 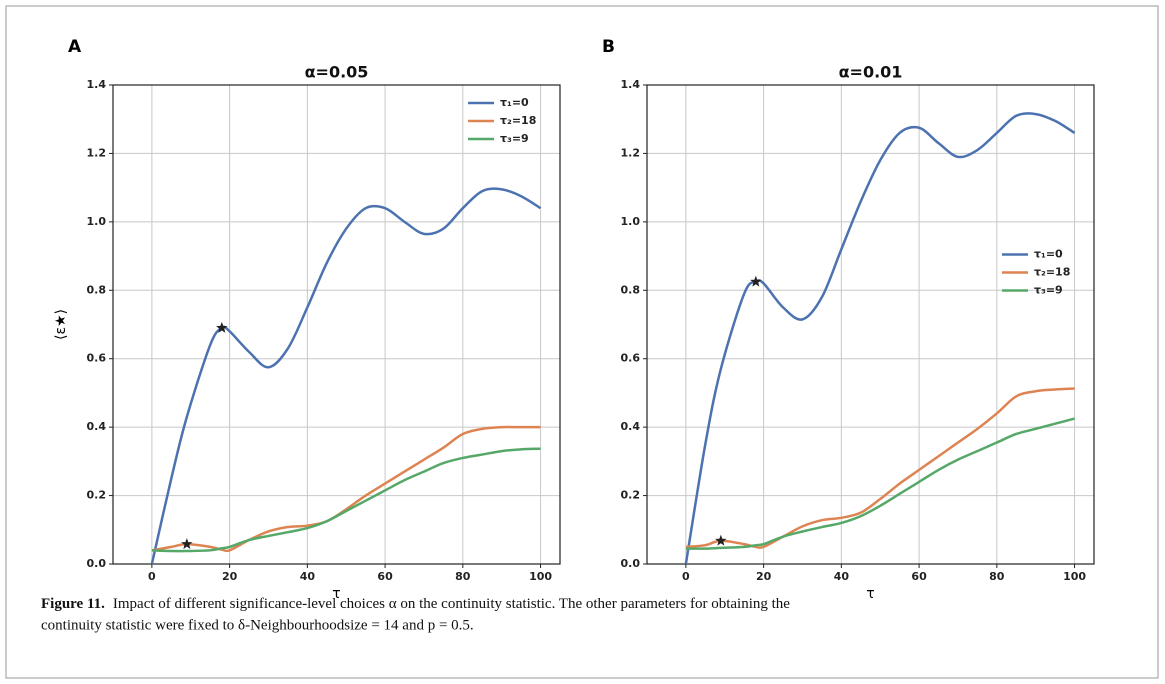 I want to click on caption-label: Figure 11., so click(x=73, y=604).